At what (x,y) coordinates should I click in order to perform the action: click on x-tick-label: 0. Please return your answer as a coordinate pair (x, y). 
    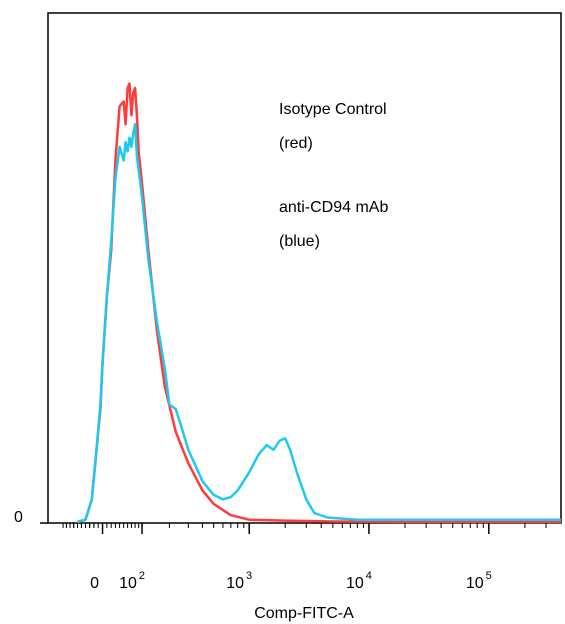
    Looking at the image, I should click on (94, 583).